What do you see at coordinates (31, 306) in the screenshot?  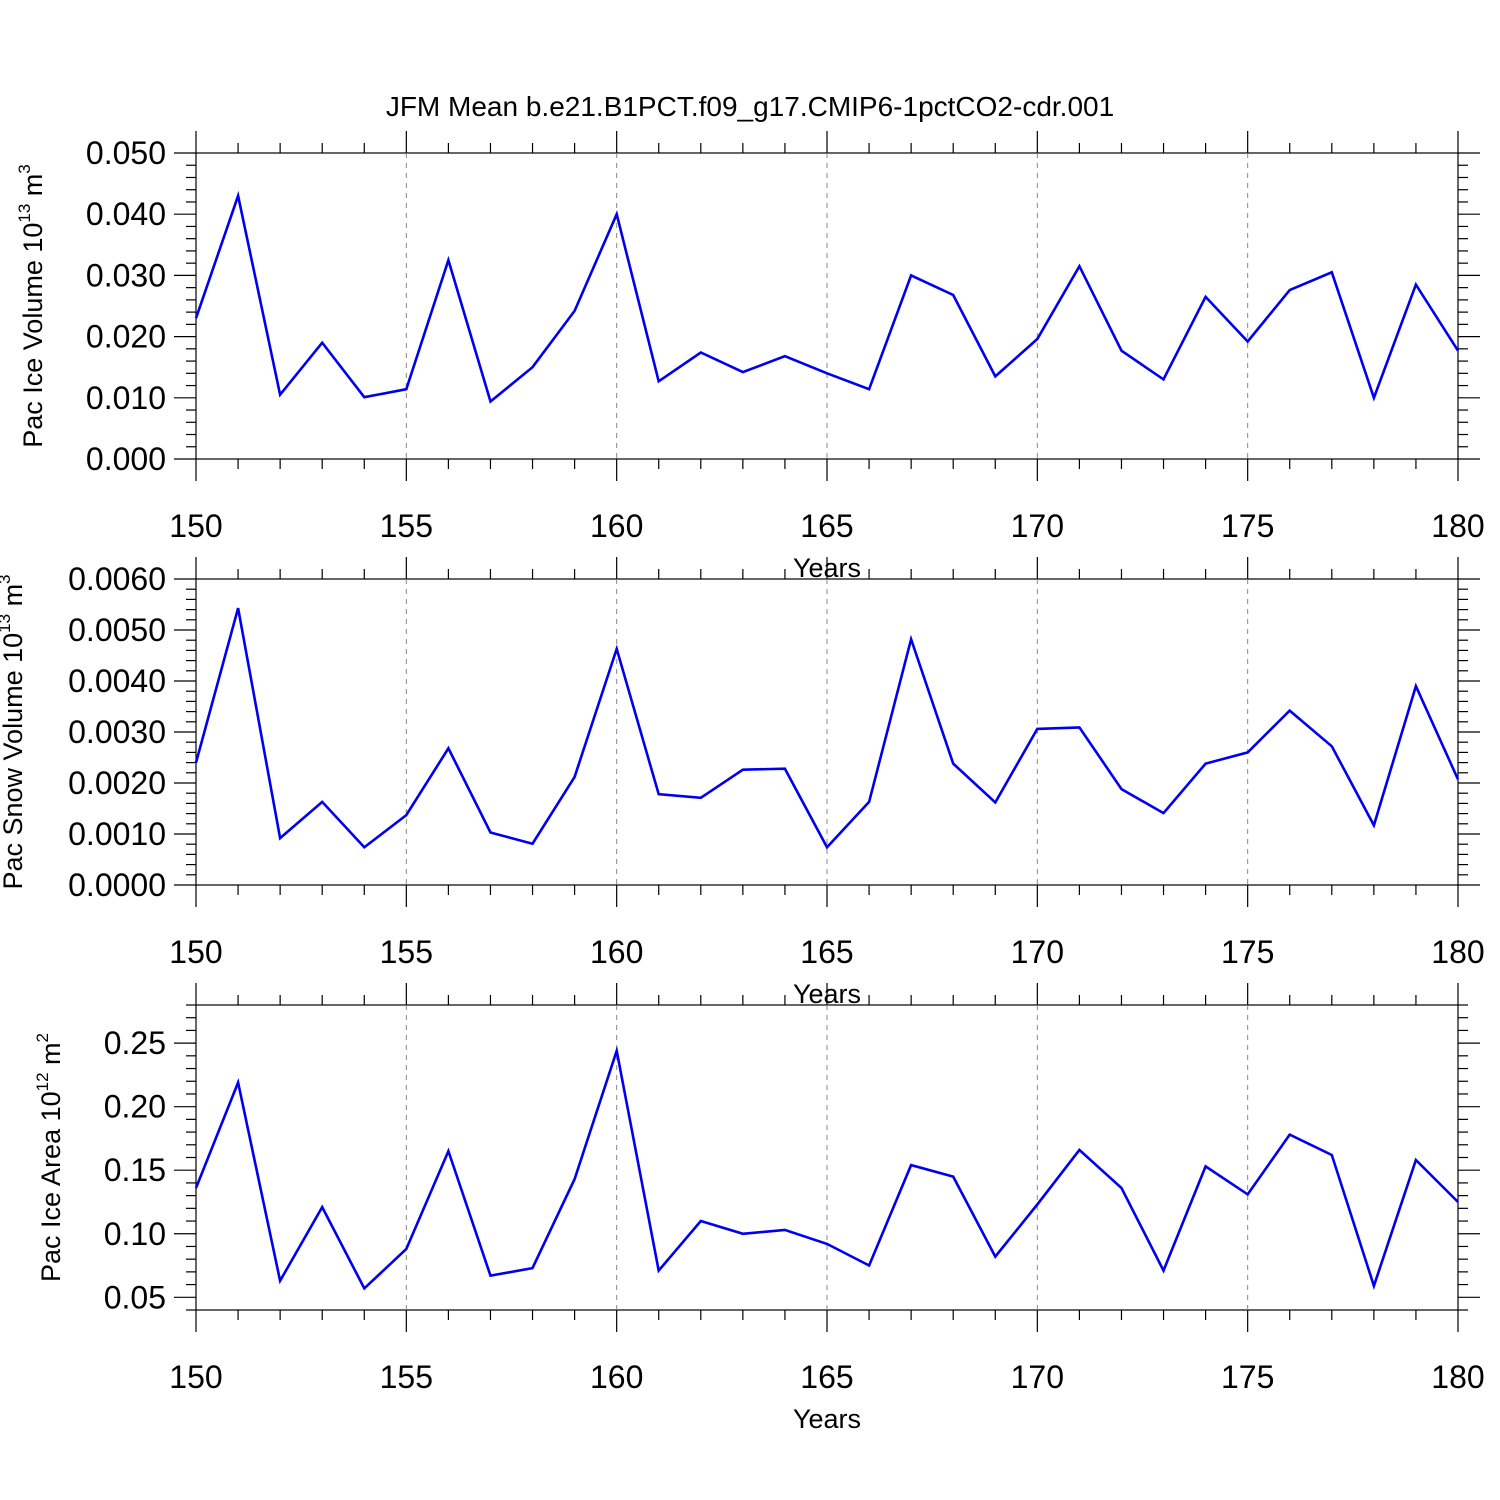 I see `y-axis-title: Pac Ice Volume 1013 m3` at bounding box center [31, 306].